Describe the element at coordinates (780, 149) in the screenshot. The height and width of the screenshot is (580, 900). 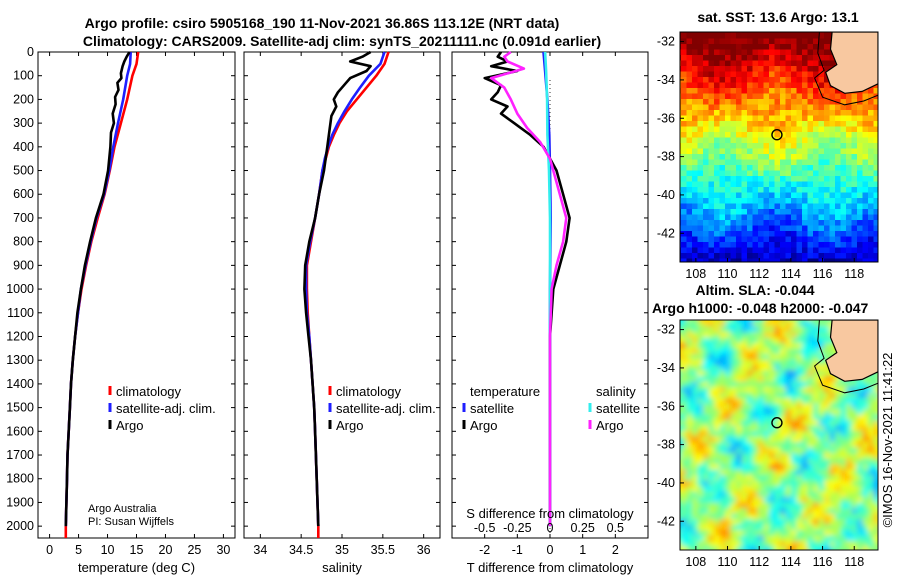
I see `sst-map-field` at that location.